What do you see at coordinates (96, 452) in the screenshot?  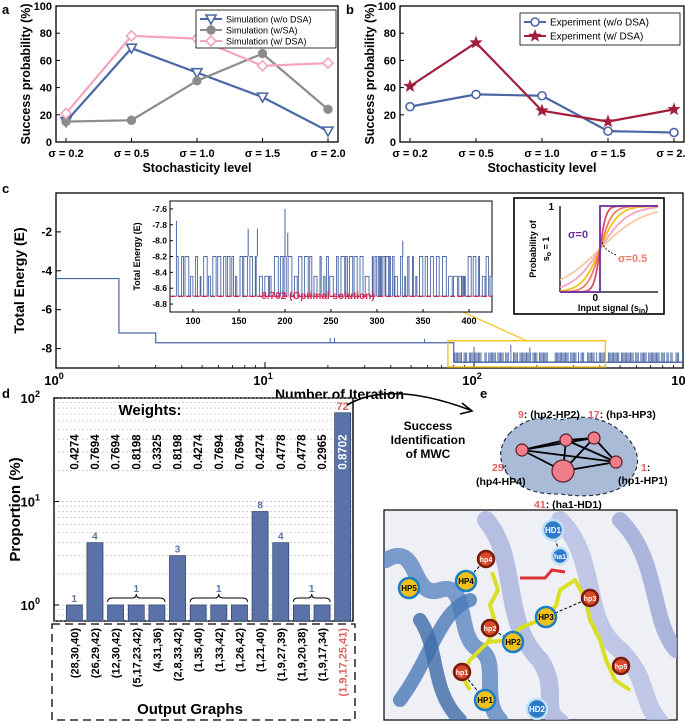 I see `weight-label: 0.7694` at bounding box center [96, 452].